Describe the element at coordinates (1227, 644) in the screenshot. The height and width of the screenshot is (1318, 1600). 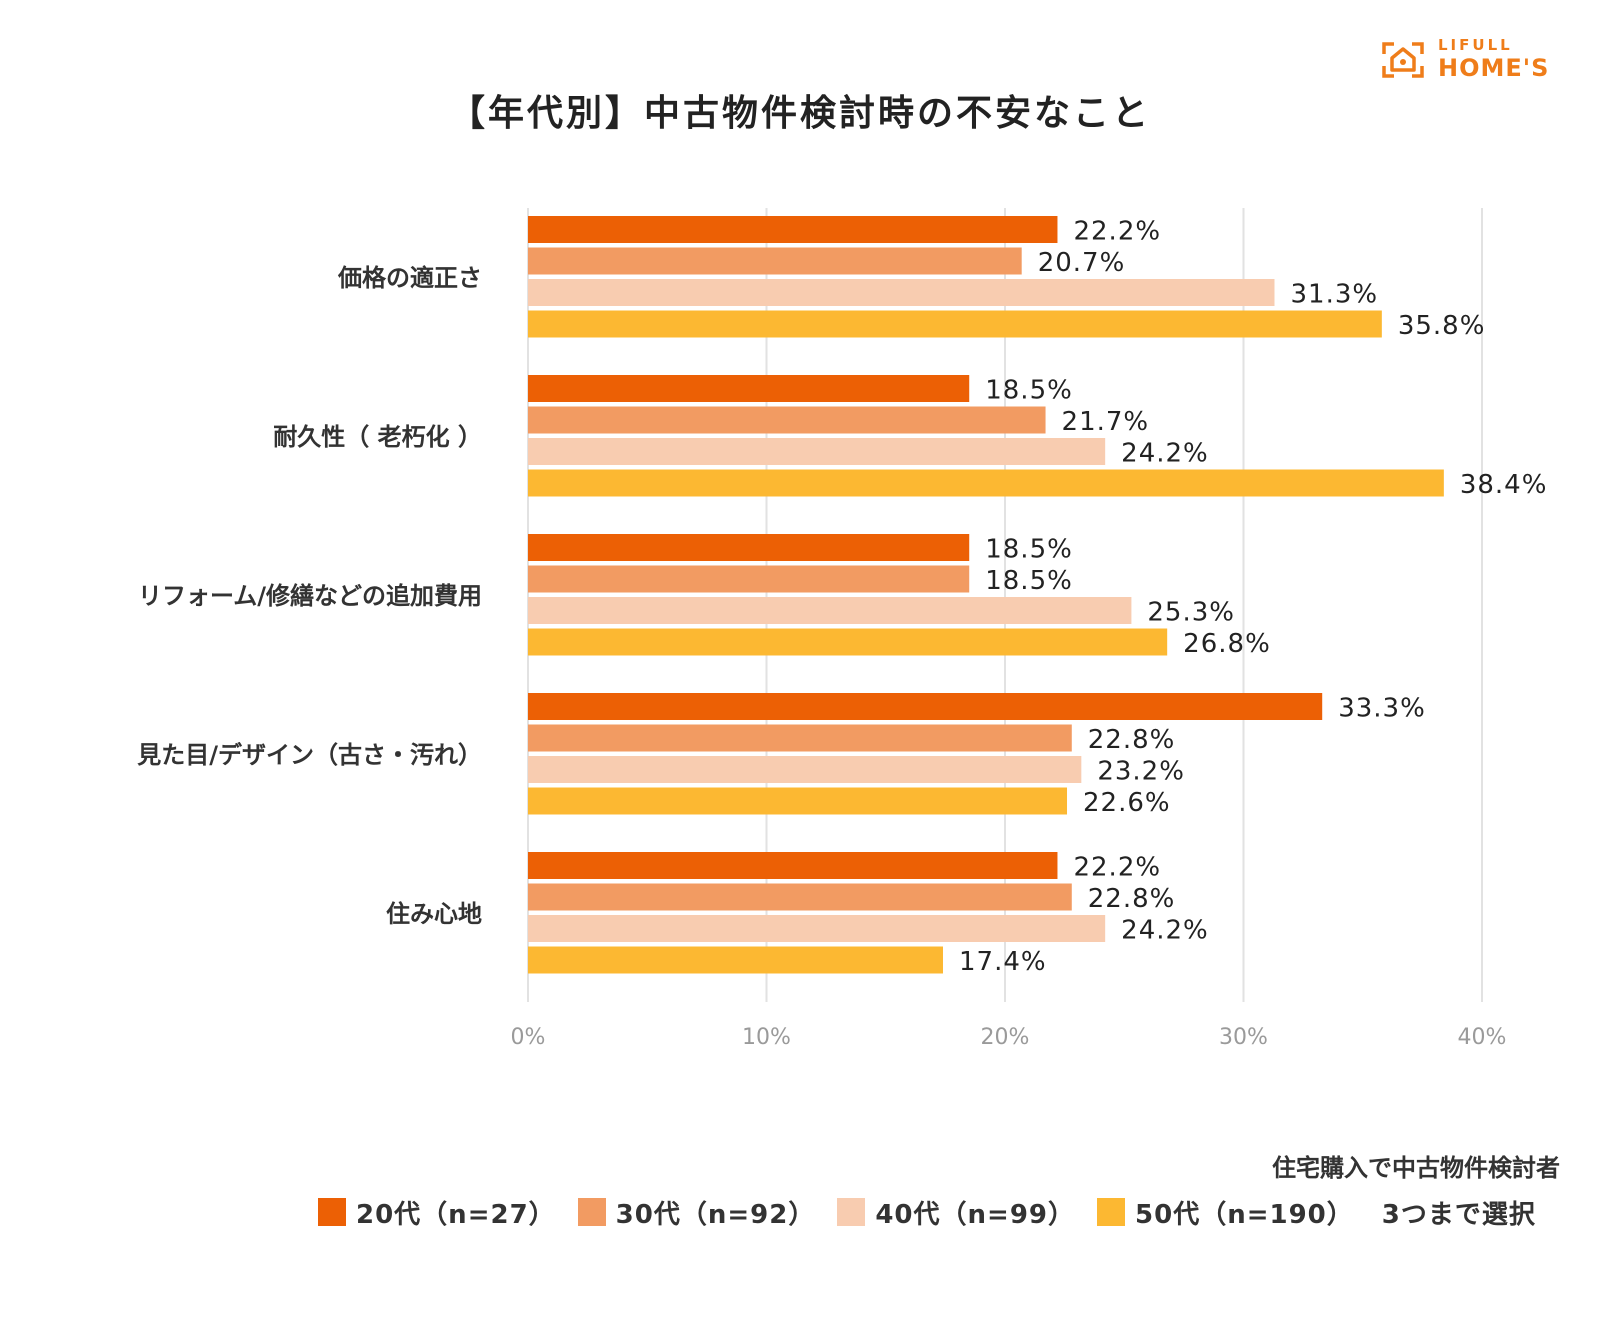
I see `value-label: 26.8%` at that location.